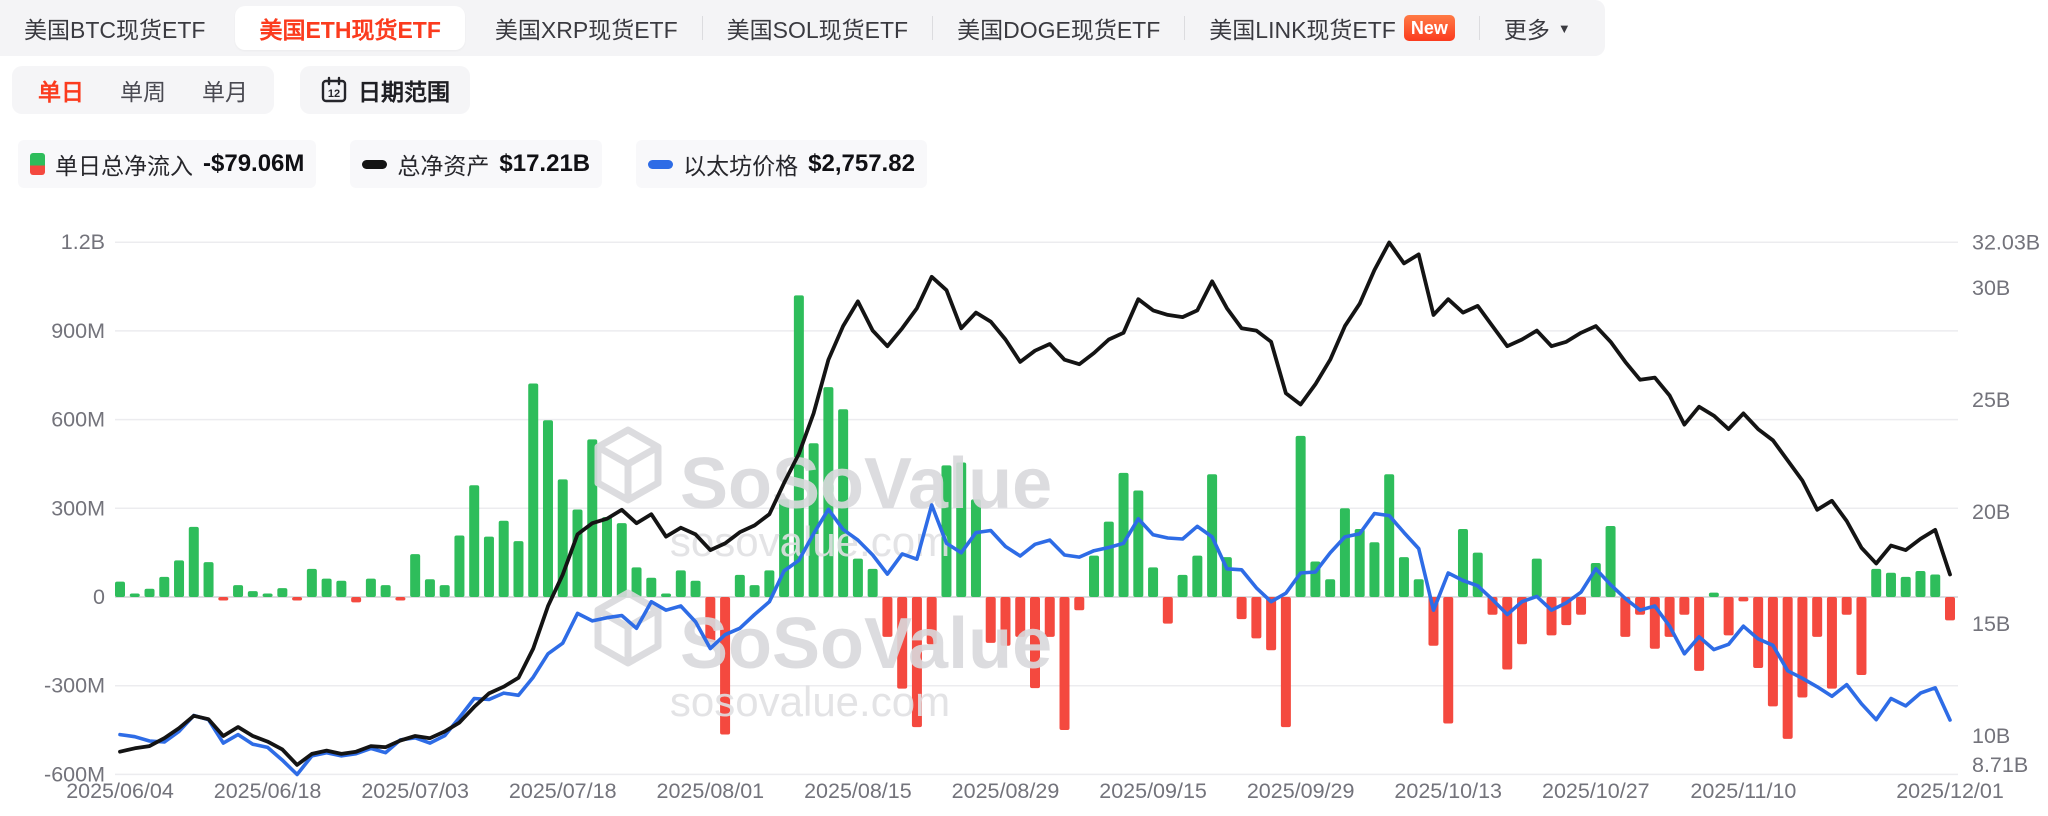 The image size is (2048, 816). I want to click on svg-text: sosovalue.com, so click(810, 701).